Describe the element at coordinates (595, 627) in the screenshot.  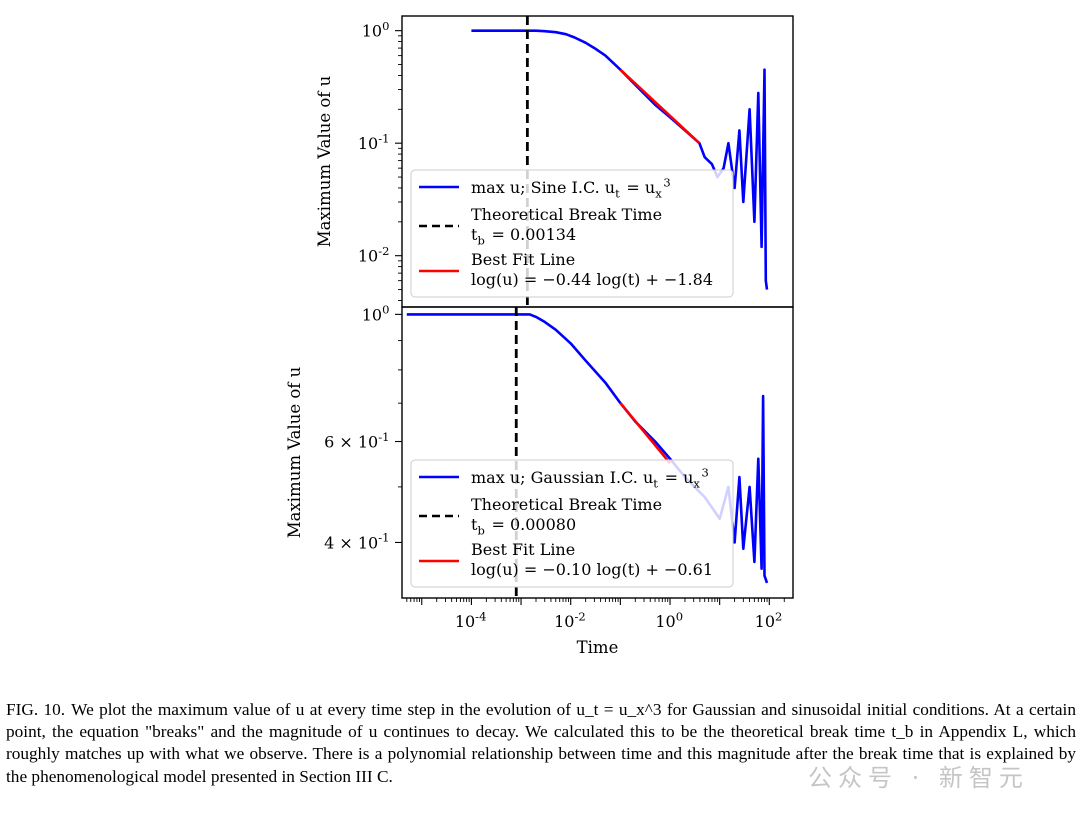
I see `shared-x-axis: 10⁻⁴ 10⁻² 10⁰ 10² Time` at that location.